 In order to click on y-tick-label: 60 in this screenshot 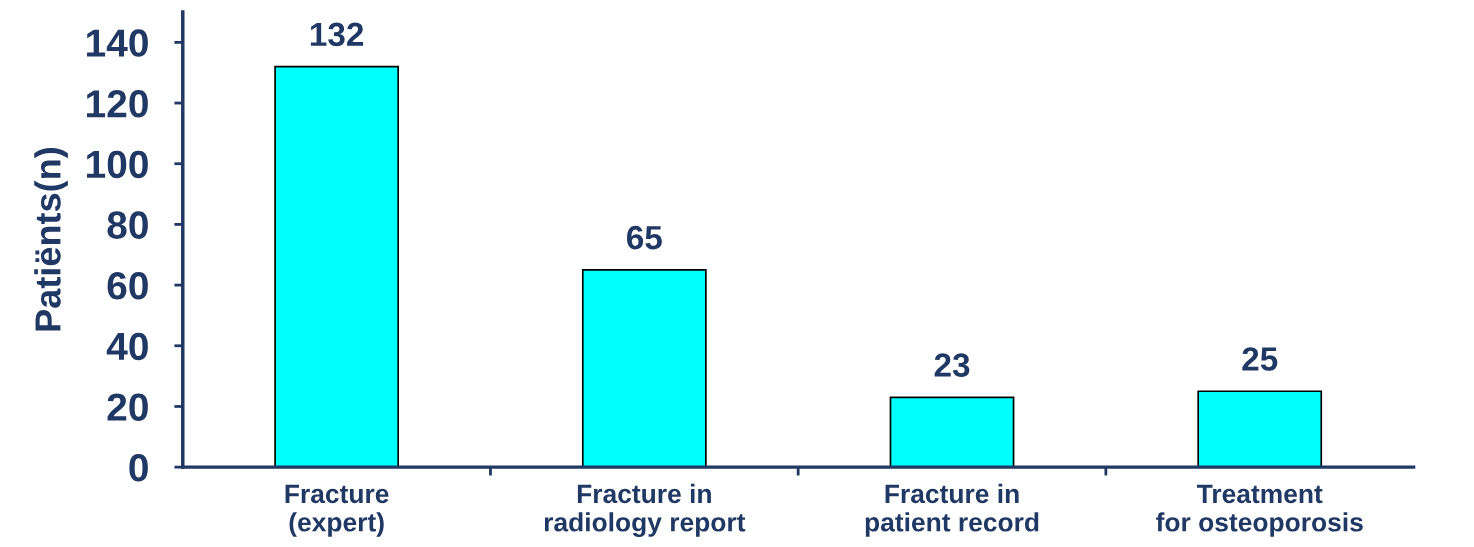, I will do `click(127, 286)`.